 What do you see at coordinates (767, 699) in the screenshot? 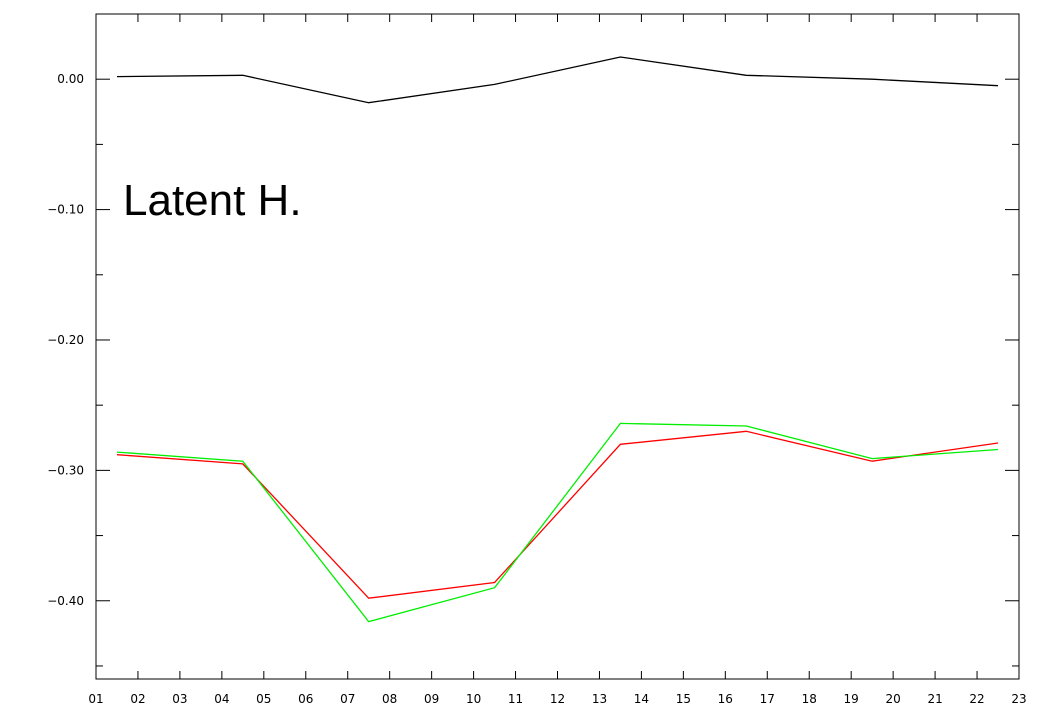
I see `x-tick-label: 17` at bounding box center [767, 699].